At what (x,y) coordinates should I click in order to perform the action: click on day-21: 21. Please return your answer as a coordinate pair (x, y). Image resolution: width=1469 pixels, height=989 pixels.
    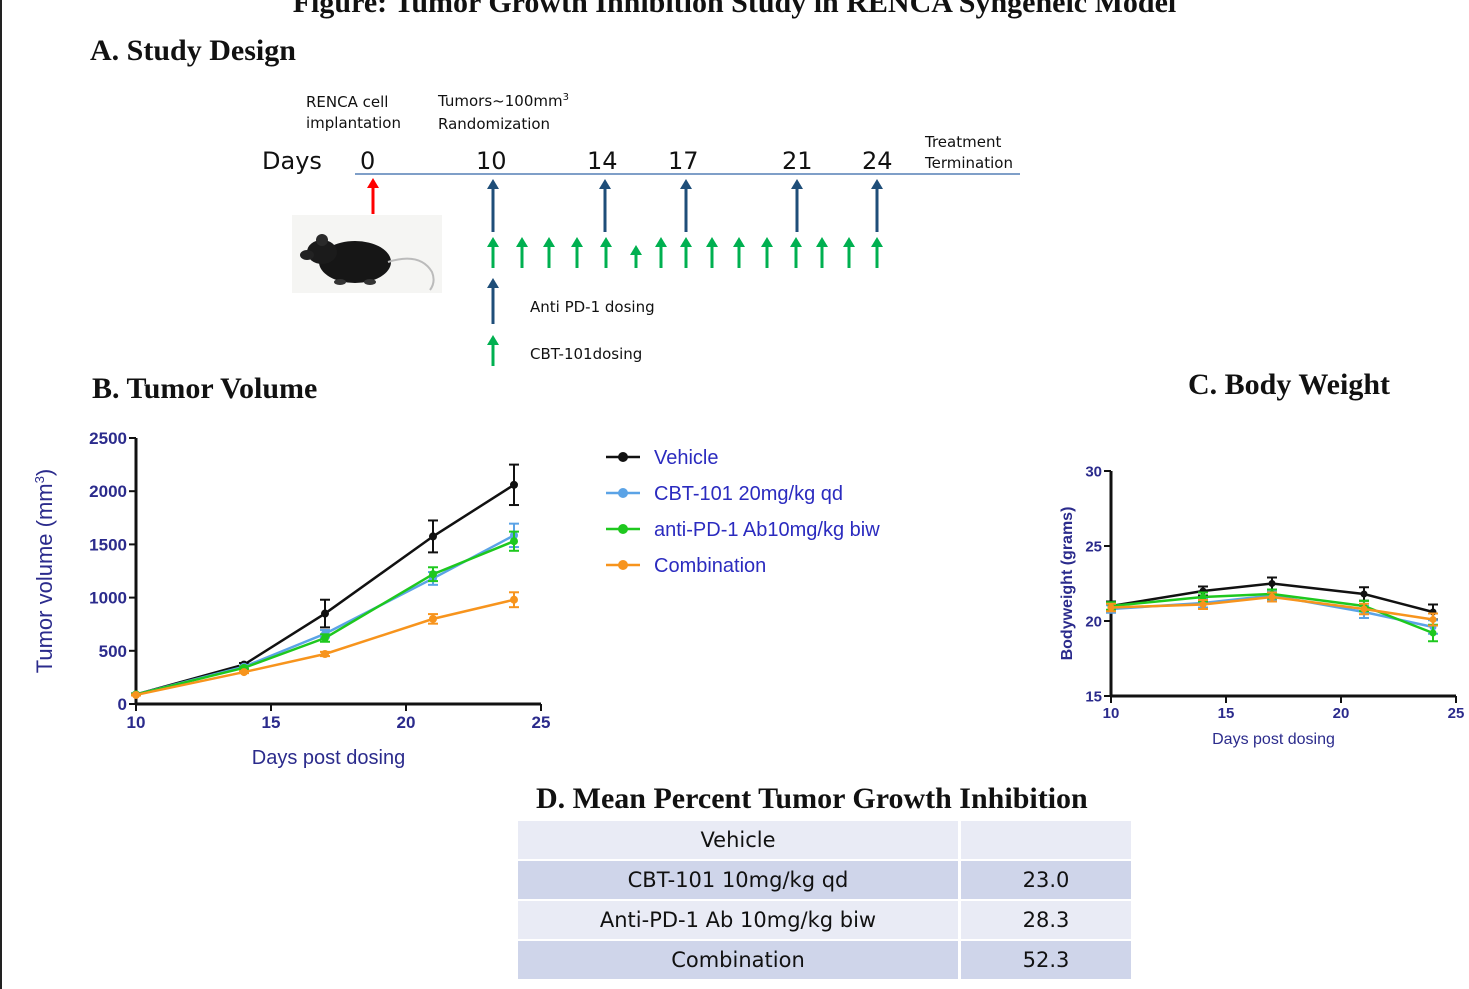
    Looking at the image, I should click on (797, 161).